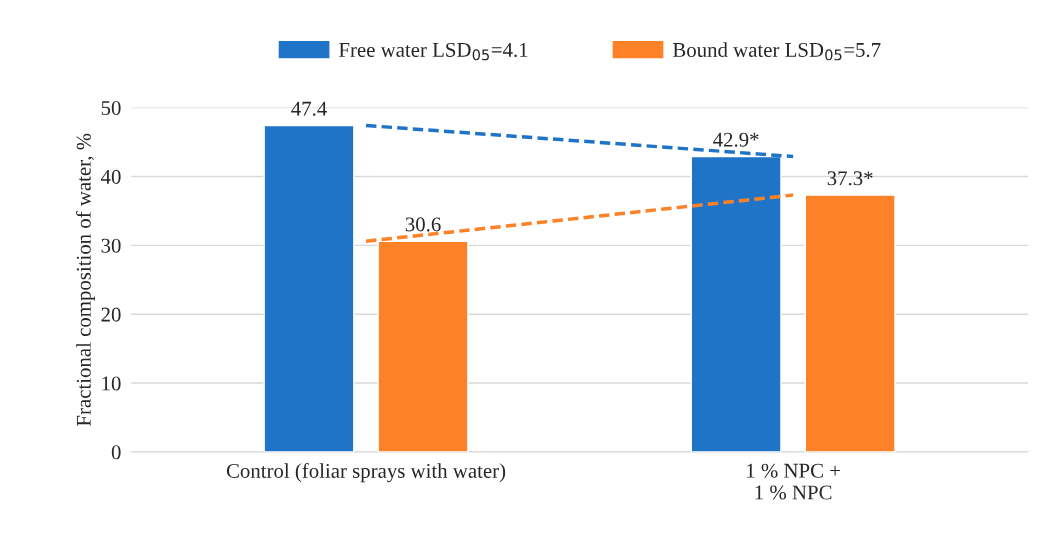 The image size is (1049, 538). What do you see at coordinates (111, 108) in the screenshot?
I see `y-tick-label: 50` at bounding box center [111, 108].